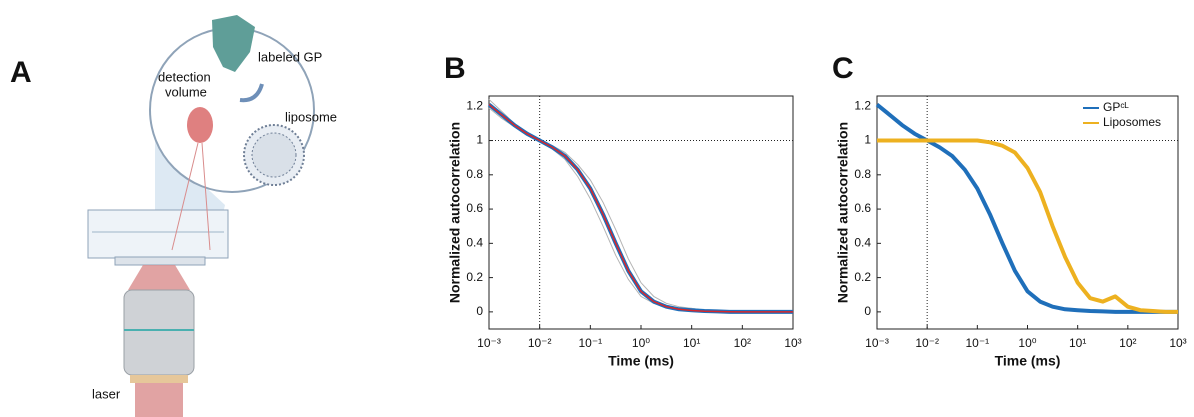 The width and height of the screenshot is (1194, 417). Describe the element at coordinates (233, 43) in the screenshot. I see `protein` at that location.